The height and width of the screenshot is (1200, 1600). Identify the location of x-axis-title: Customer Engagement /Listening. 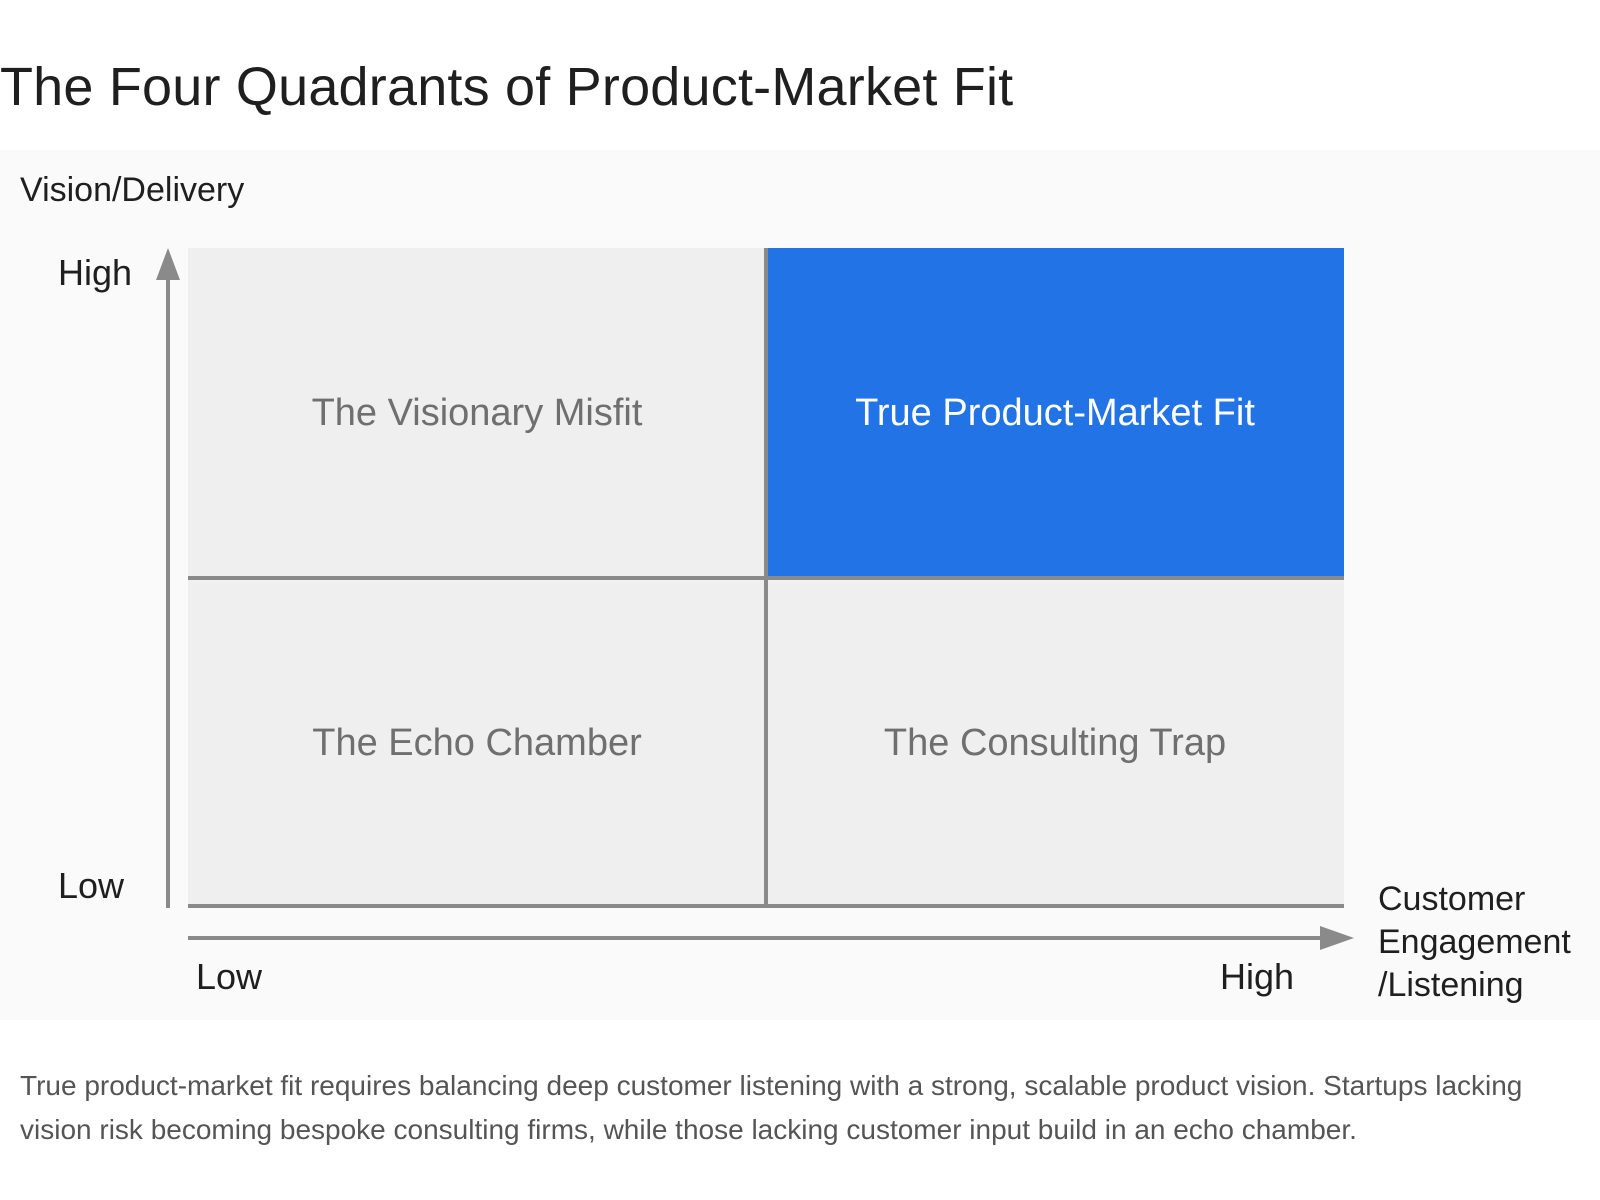
(1474, 942).